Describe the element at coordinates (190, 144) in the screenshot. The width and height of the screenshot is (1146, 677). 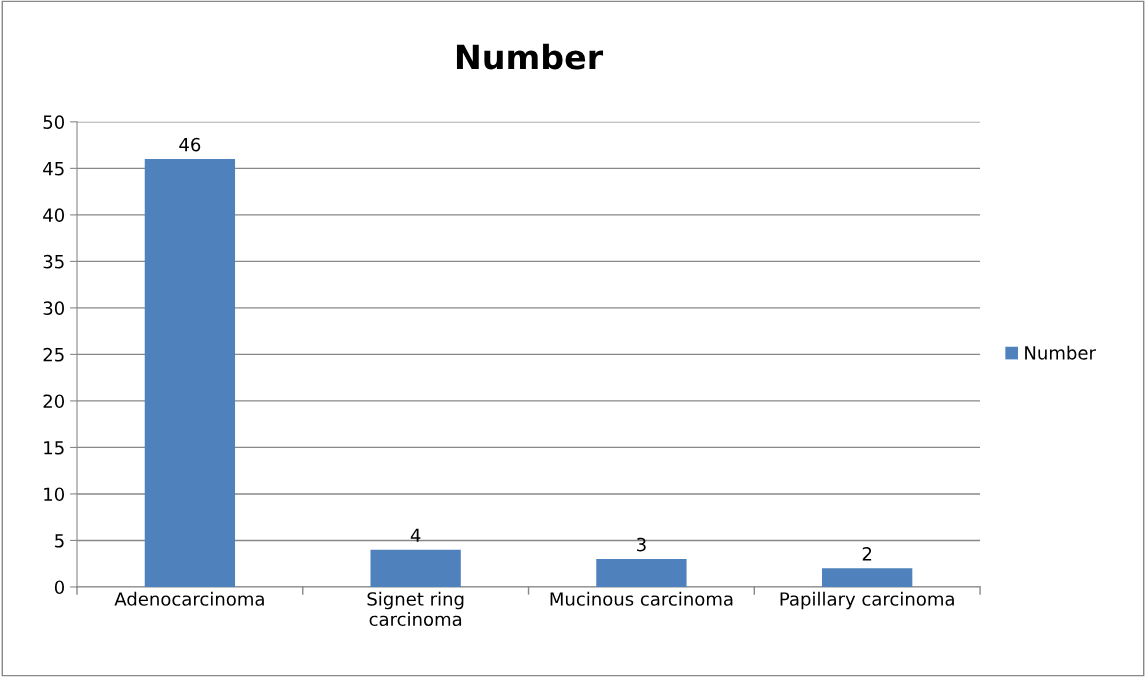
I see `data-label: 46` at that location.